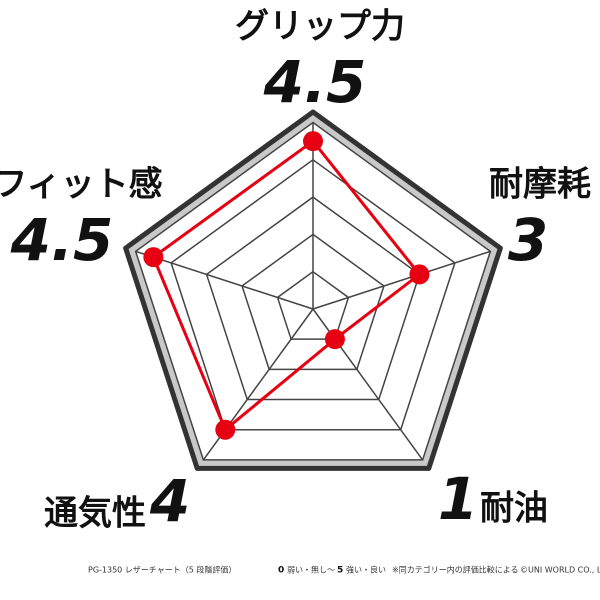 This screenshot has width=600, height=600. What do you see at coordinates (281, 571) in the screenshot?
I see `footnote-min: 0` at bounding box center [281, 571].